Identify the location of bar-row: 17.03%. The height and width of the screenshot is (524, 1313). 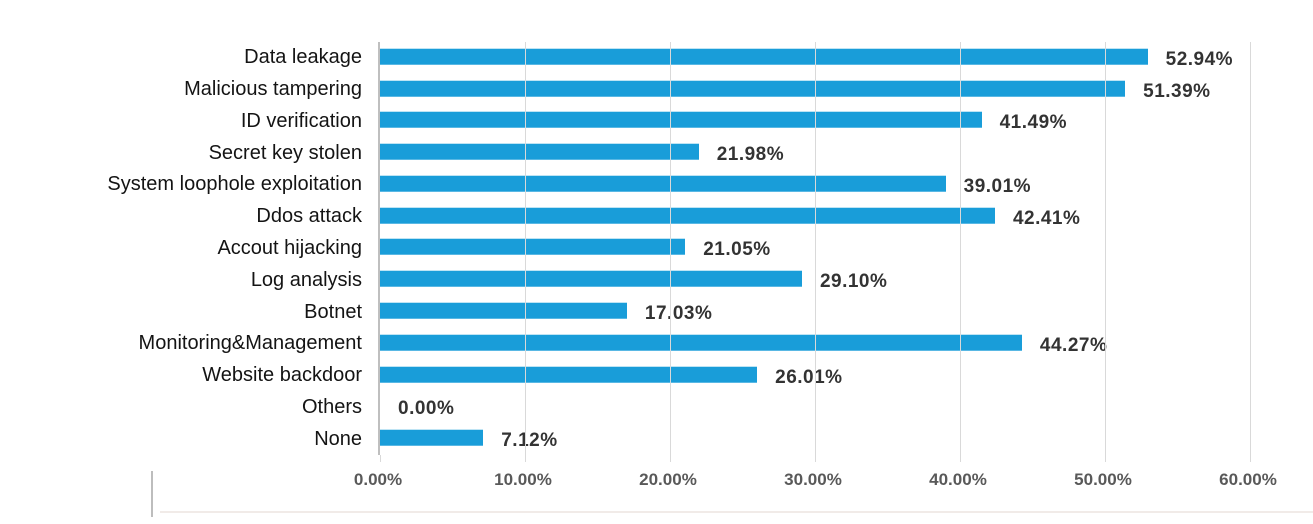
(815, 312).